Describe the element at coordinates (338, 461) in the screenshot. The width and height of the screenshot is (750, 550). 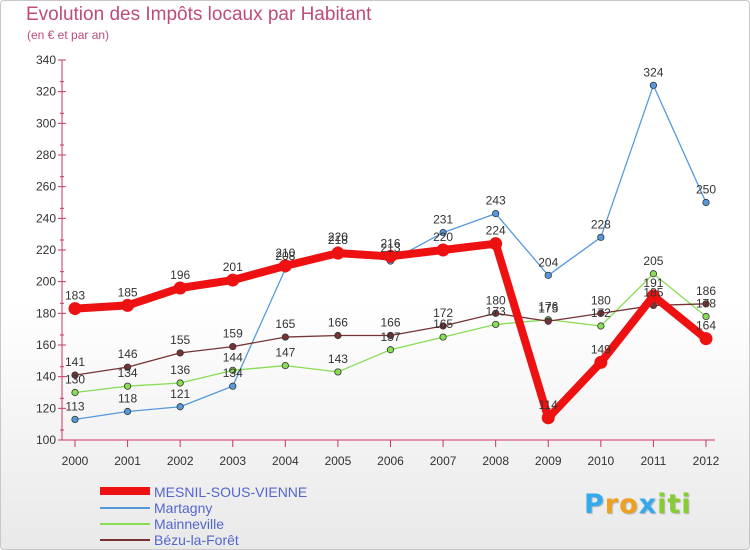
I see `x-tick-label: 2005` at that location.